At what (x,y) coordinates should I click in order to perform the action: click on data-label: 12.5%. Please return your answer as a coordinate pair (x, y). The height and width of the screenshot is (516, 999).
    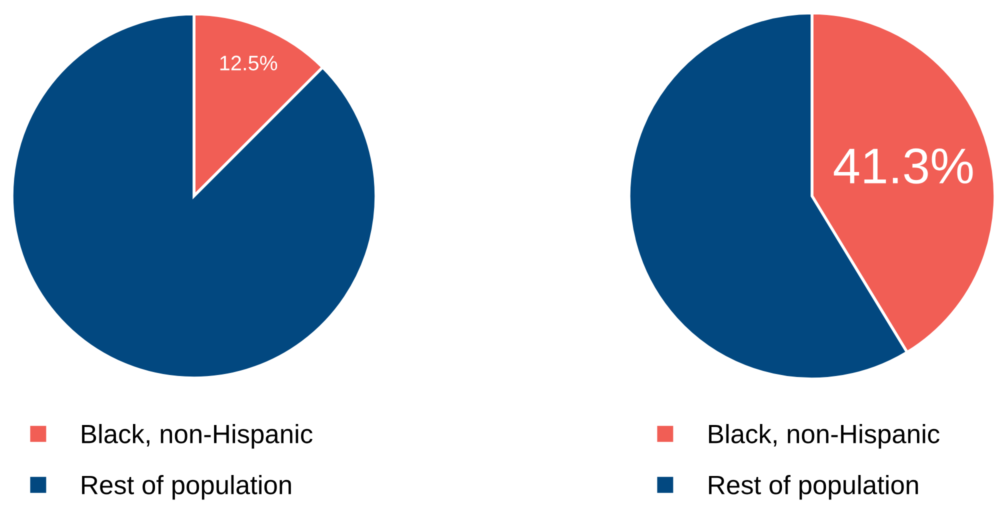
    Looking at the image, I should click on (249, 63).